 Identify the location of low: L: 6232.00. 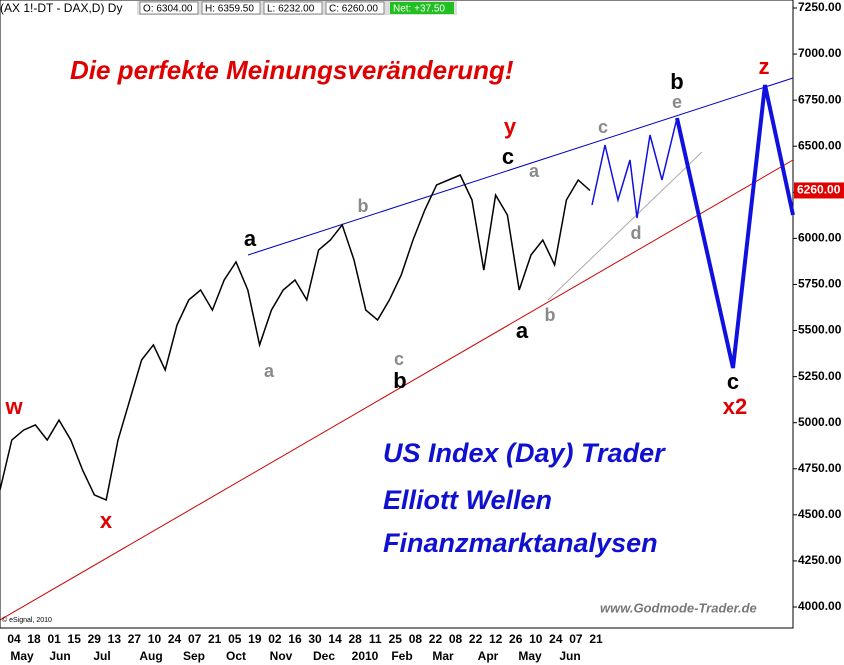
(291, 9).